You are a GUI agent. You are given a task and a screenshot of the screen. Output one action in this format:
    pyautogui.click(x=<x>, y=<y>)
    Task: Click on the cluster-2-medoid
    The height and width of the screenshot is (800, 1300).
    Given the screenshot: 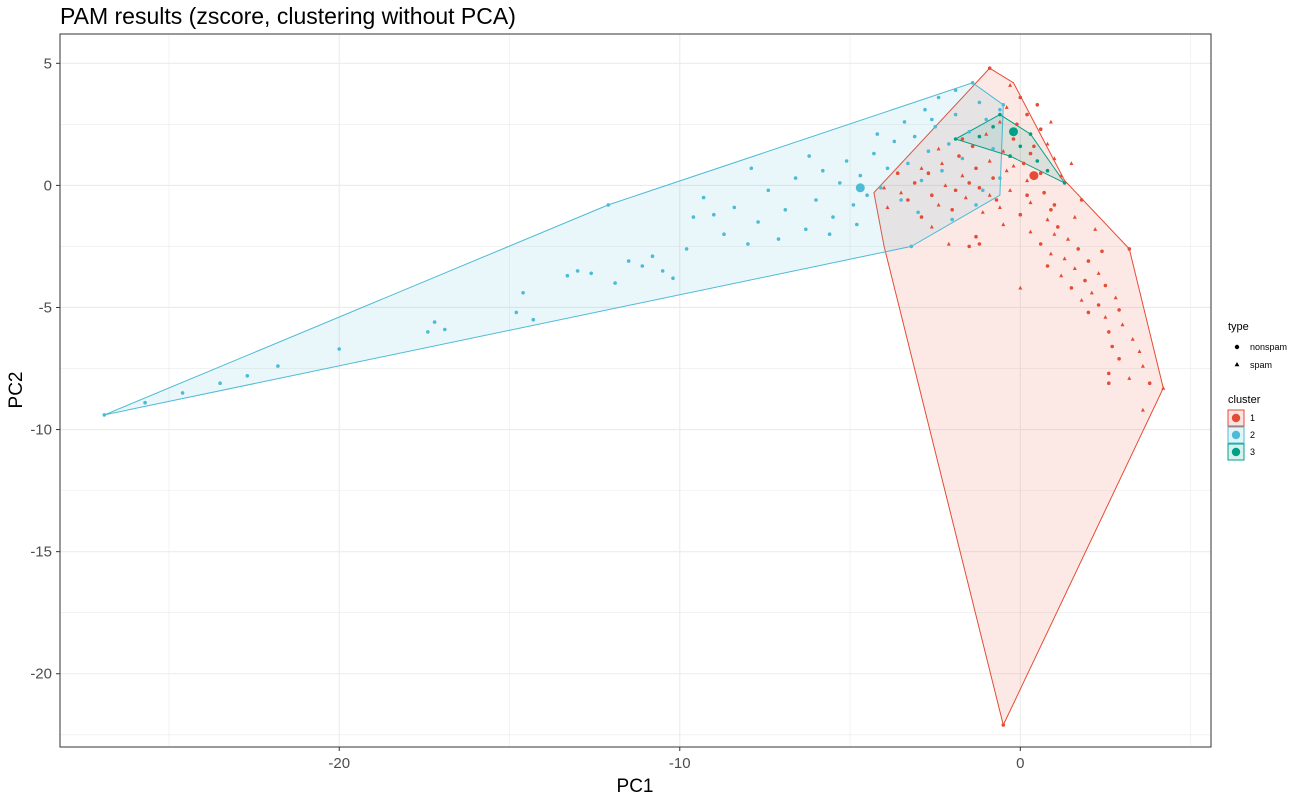 What is the action you would take?
    pyautogui.click(x=860, y=188)
    